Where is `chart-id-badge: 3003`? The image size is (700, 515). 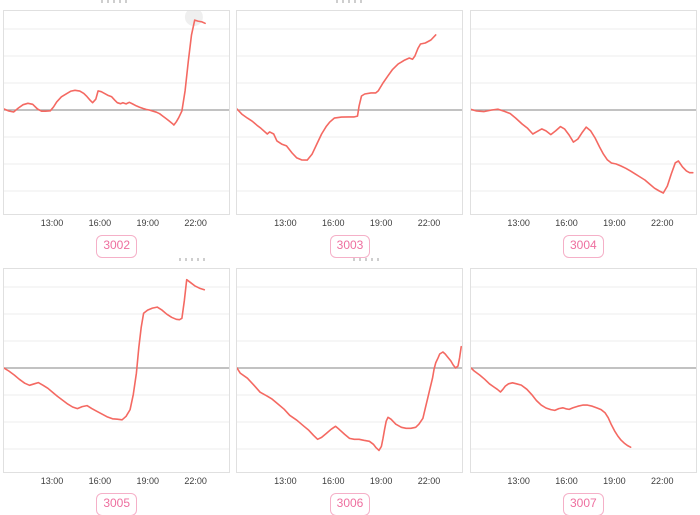 chart-id-badge: 3003 is located at coordinates (350, 246).